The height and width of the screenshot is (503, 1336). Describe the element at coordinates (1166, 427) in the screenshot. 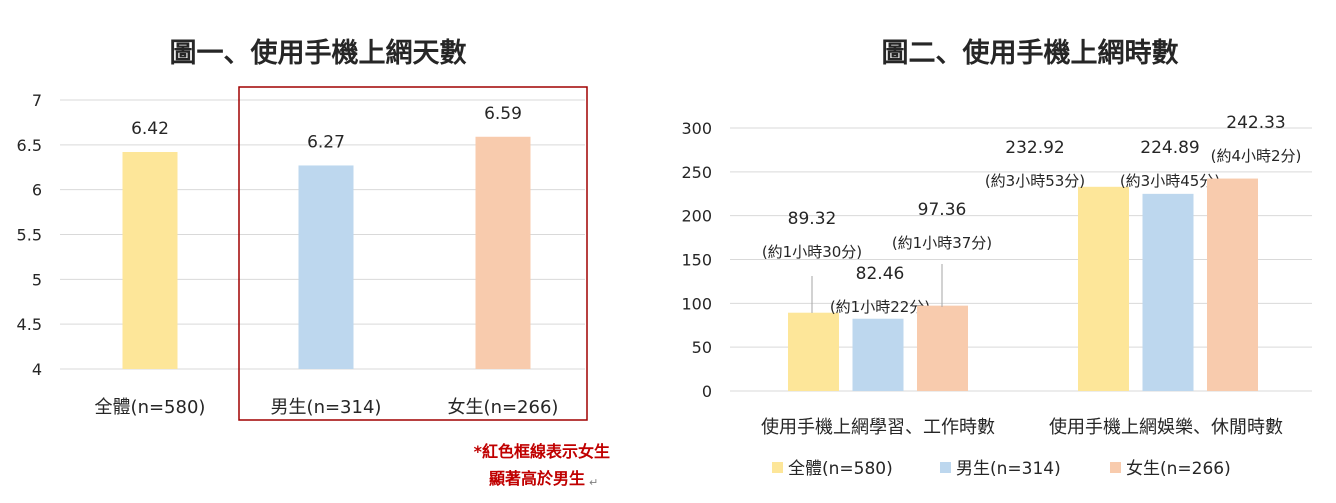

I see `chart2-category-label: 使用手機上網娛樂、休閒時數` at that location.